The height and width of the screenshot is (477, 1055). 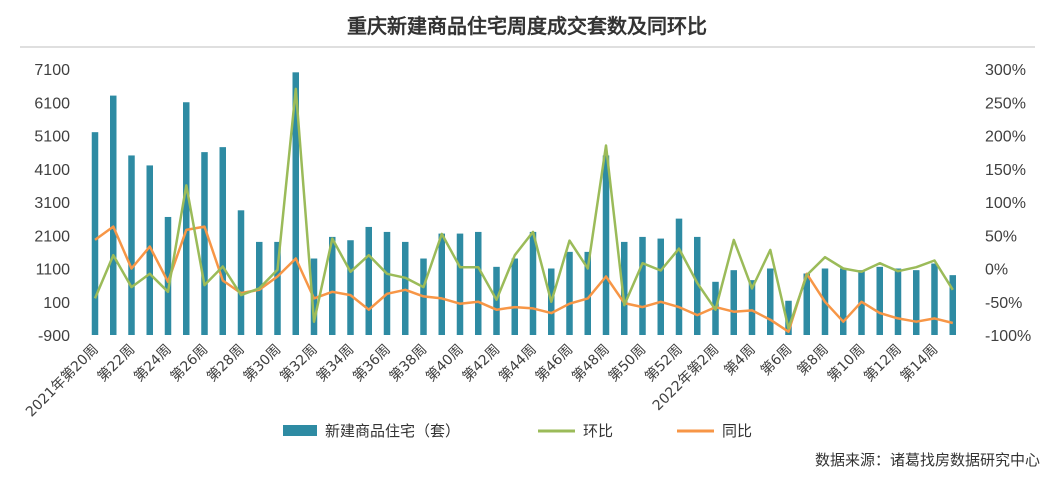 I want to click on left-tick-label: 100, so click(x=56, y=303).